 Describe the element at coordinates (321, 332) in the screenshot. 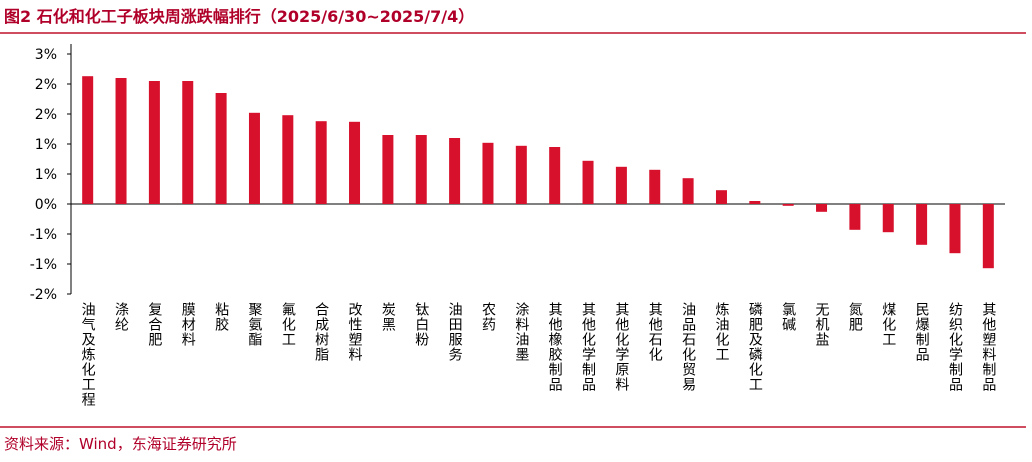

I see `x-tick-label: 合成树脂` at that location.